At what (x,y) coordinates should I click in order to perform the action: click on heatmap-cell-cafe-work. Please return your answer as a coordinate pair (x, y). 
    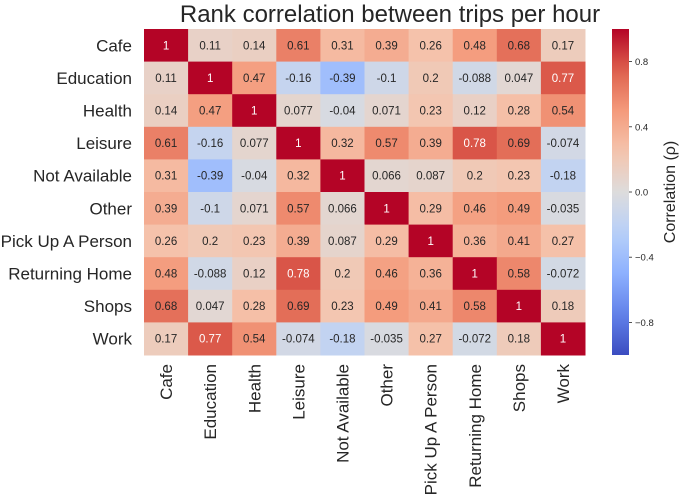
    Looking at the image, I should click on (563, 46).